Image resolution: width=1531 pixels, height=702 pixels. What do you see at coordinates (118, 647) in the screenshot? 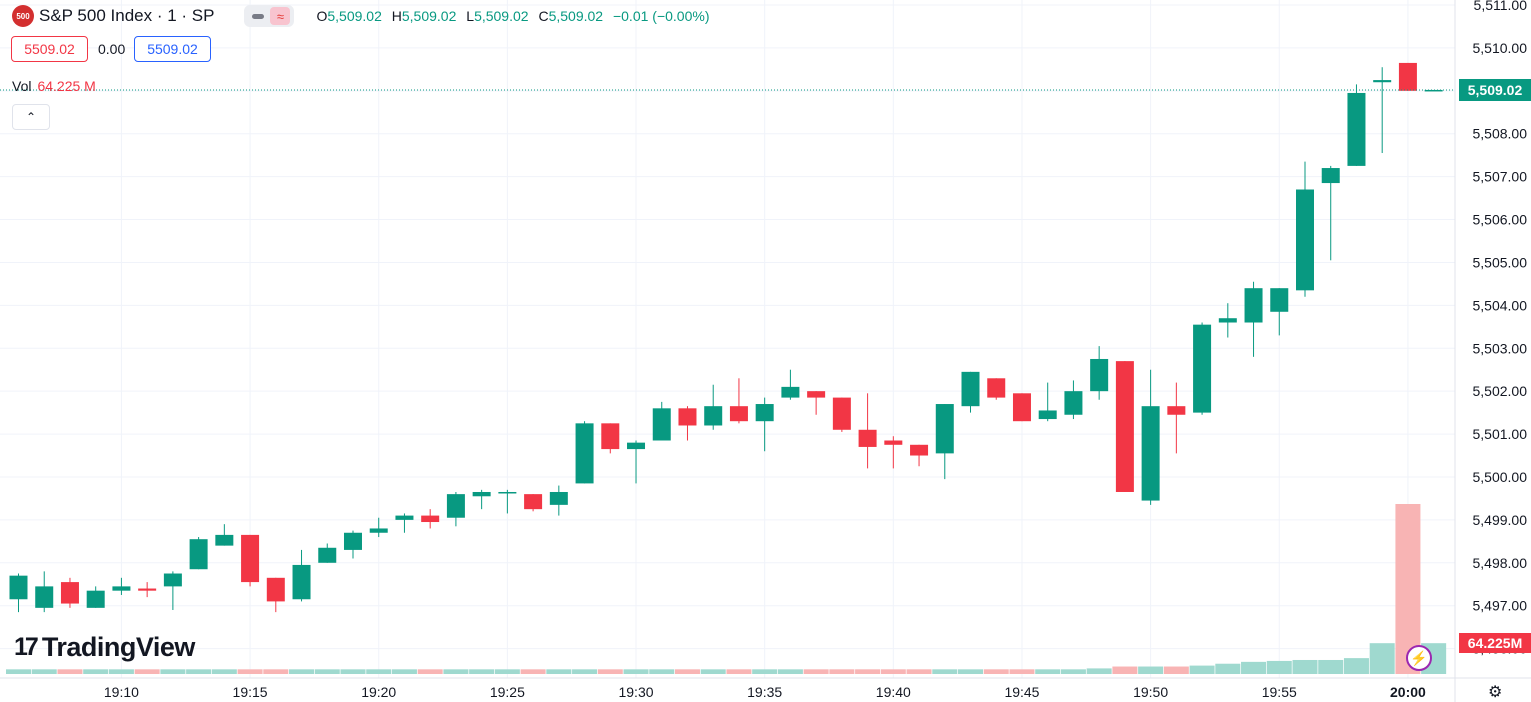
I see `brand-name: TradingView` at bounding box center [118, 647].